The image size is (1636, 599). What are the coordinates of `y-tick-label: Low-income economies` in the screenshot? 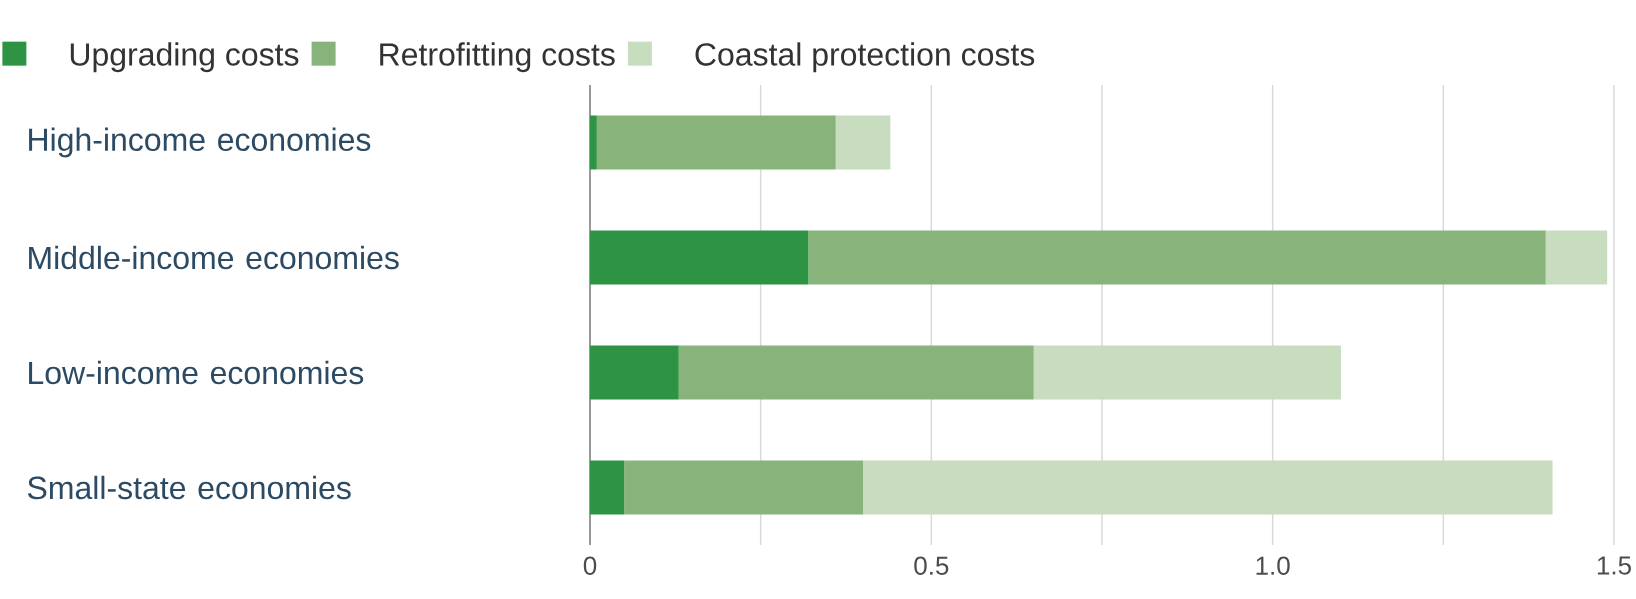 It's located at (196, 372).